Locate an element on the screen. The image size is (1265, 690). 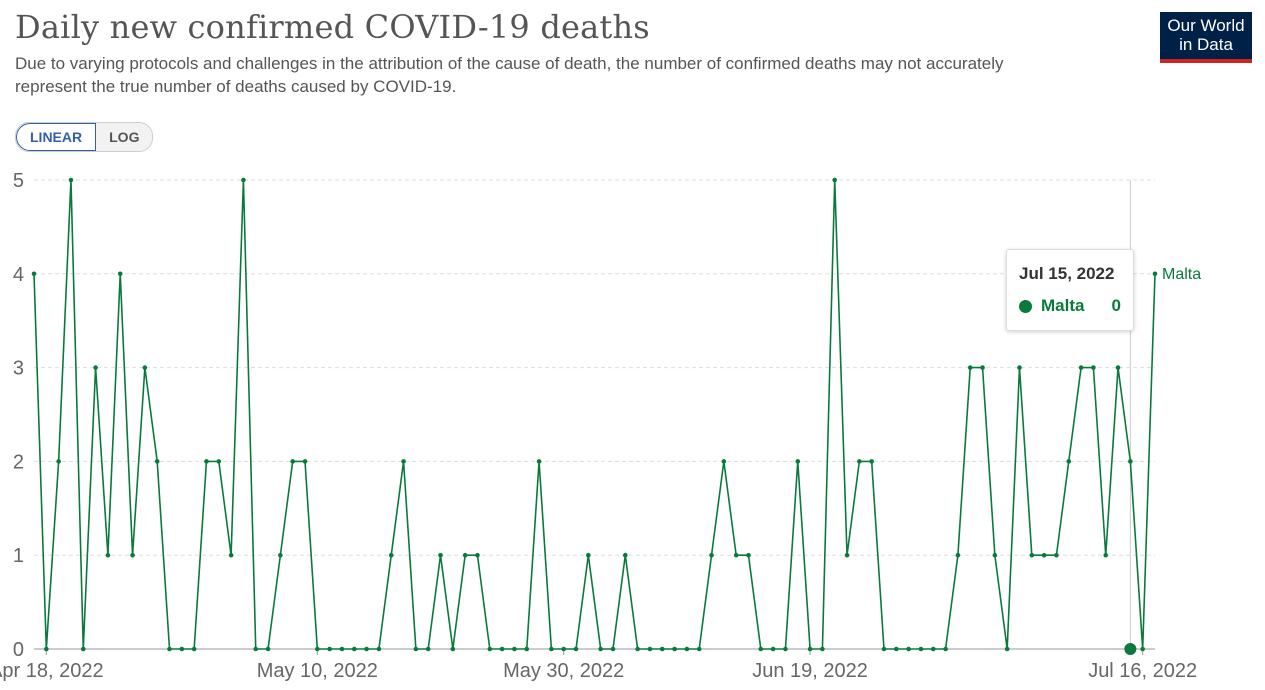
linear-scale-button: LINEAR is located at coordinates (56, 137).